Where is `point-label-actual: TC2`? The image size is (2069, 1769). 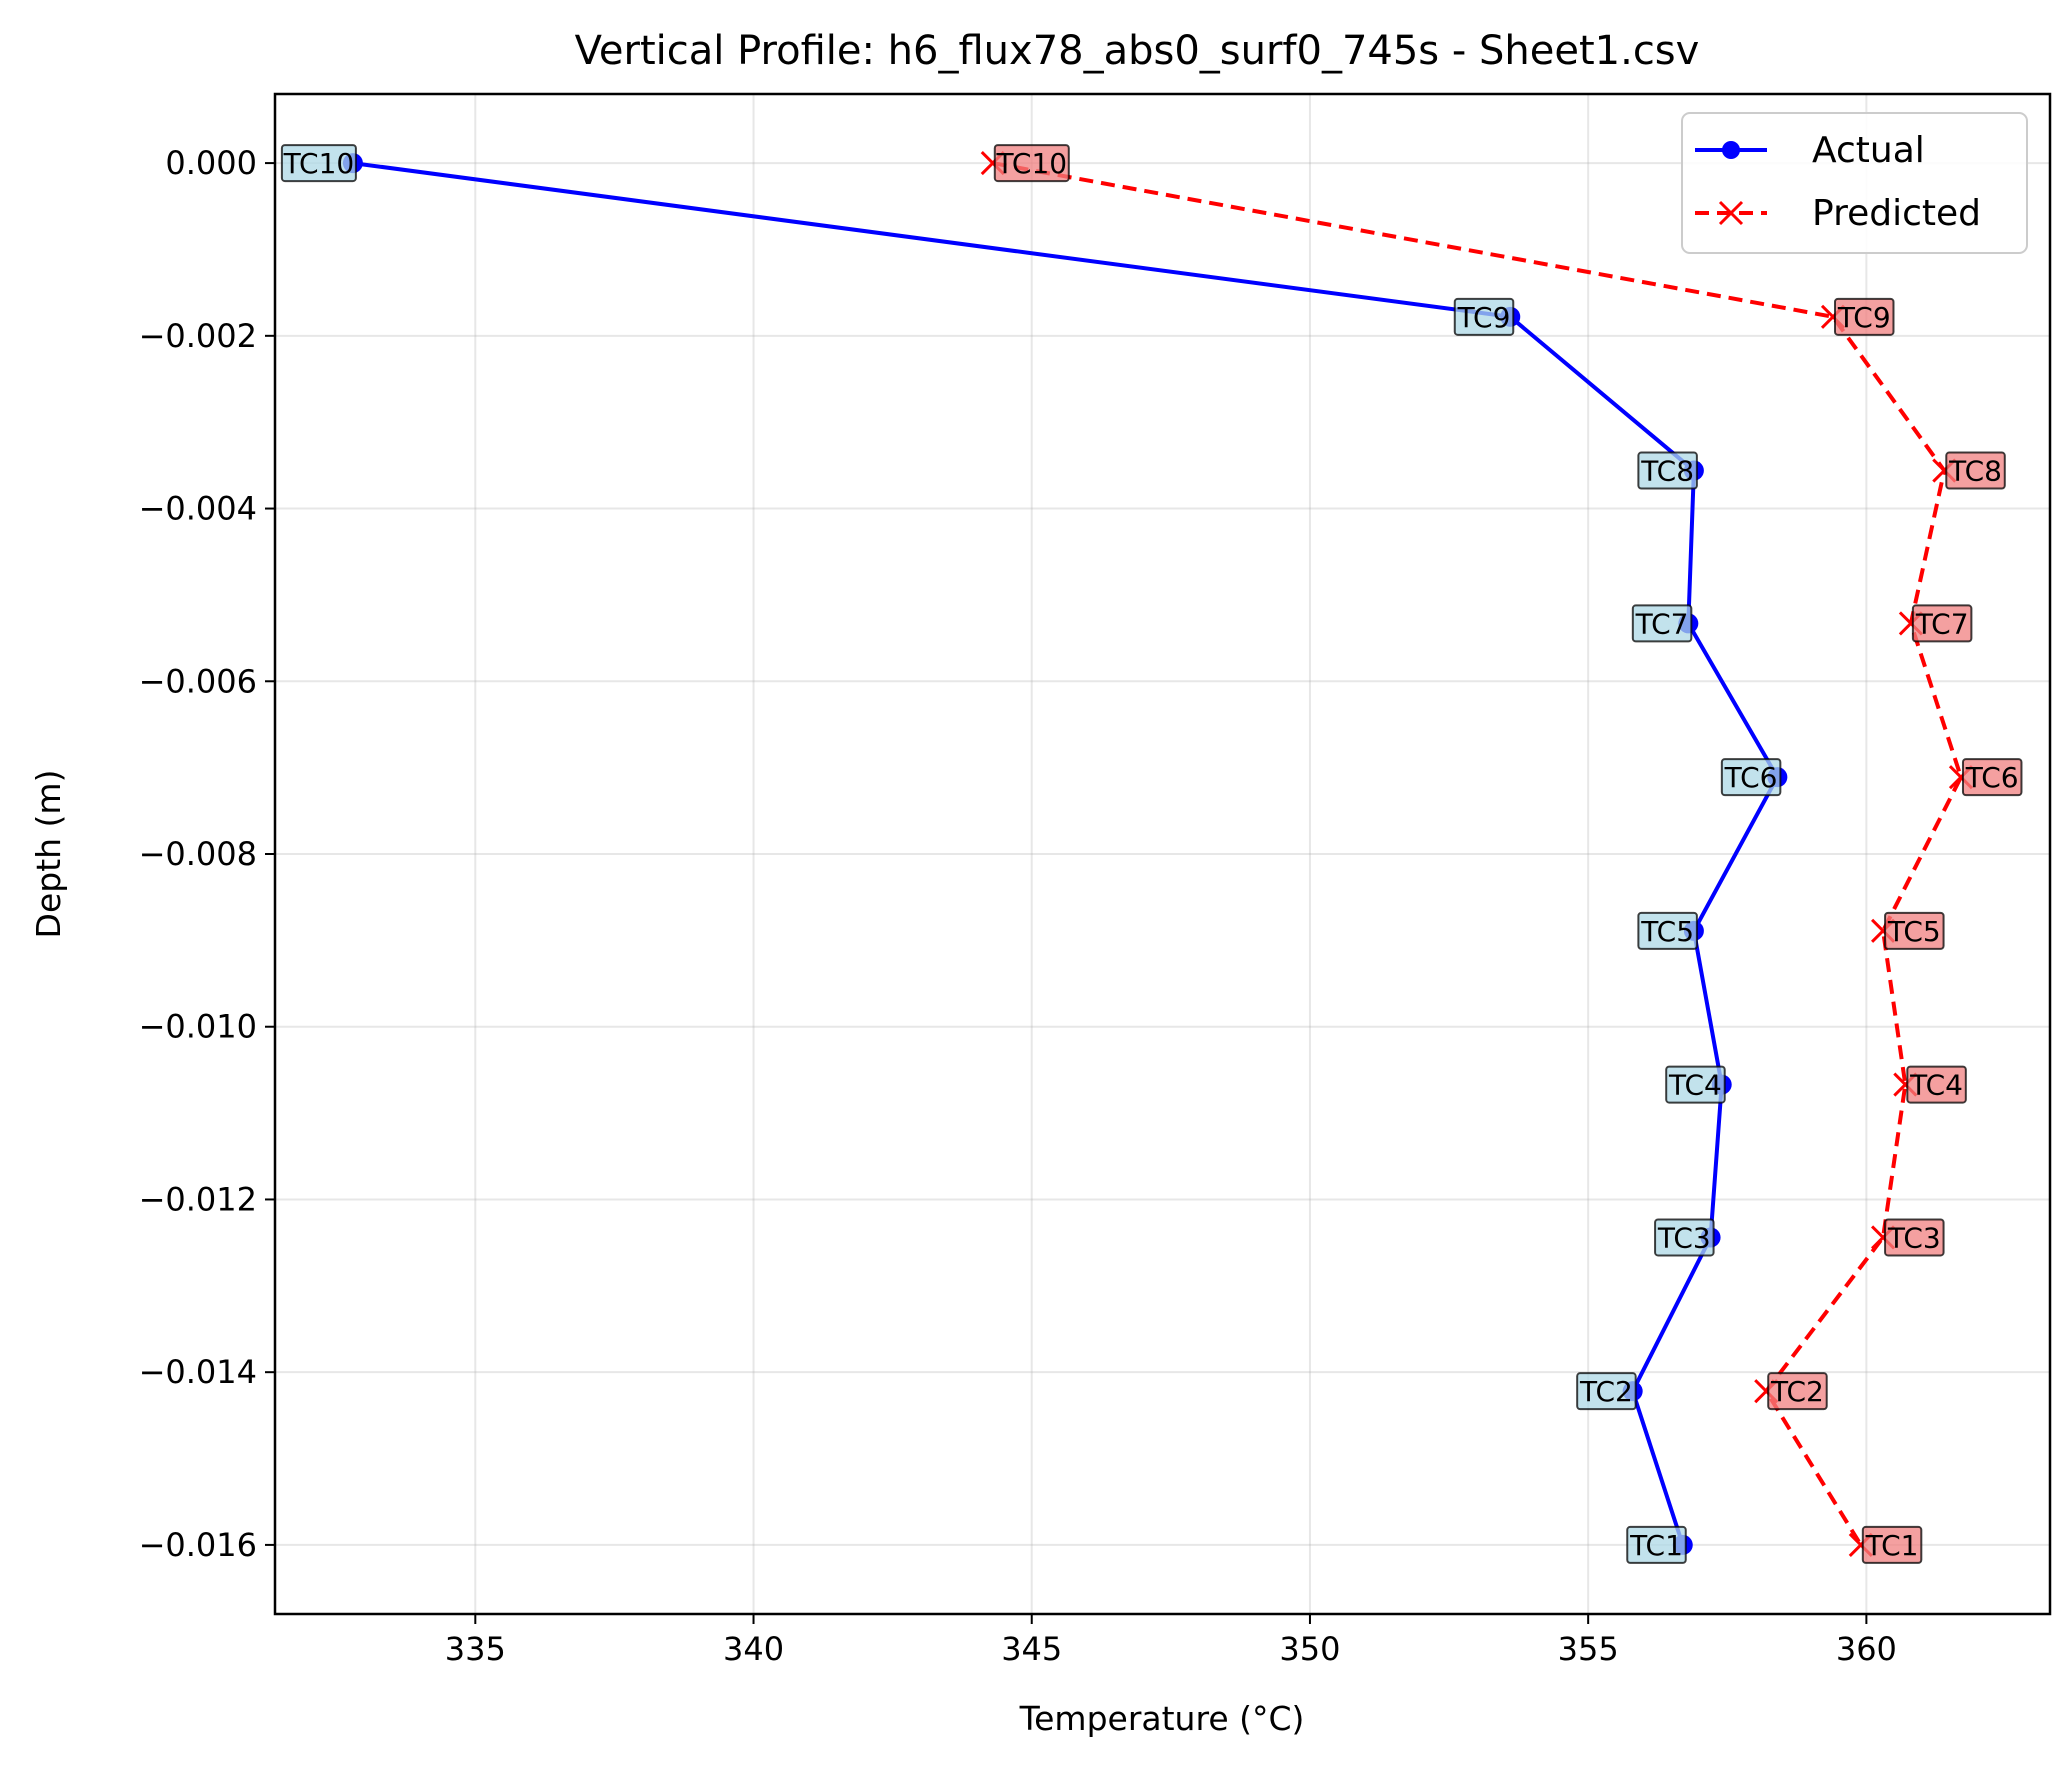
point-label-actual: TC2 is located at coordinates (1606, 1391).